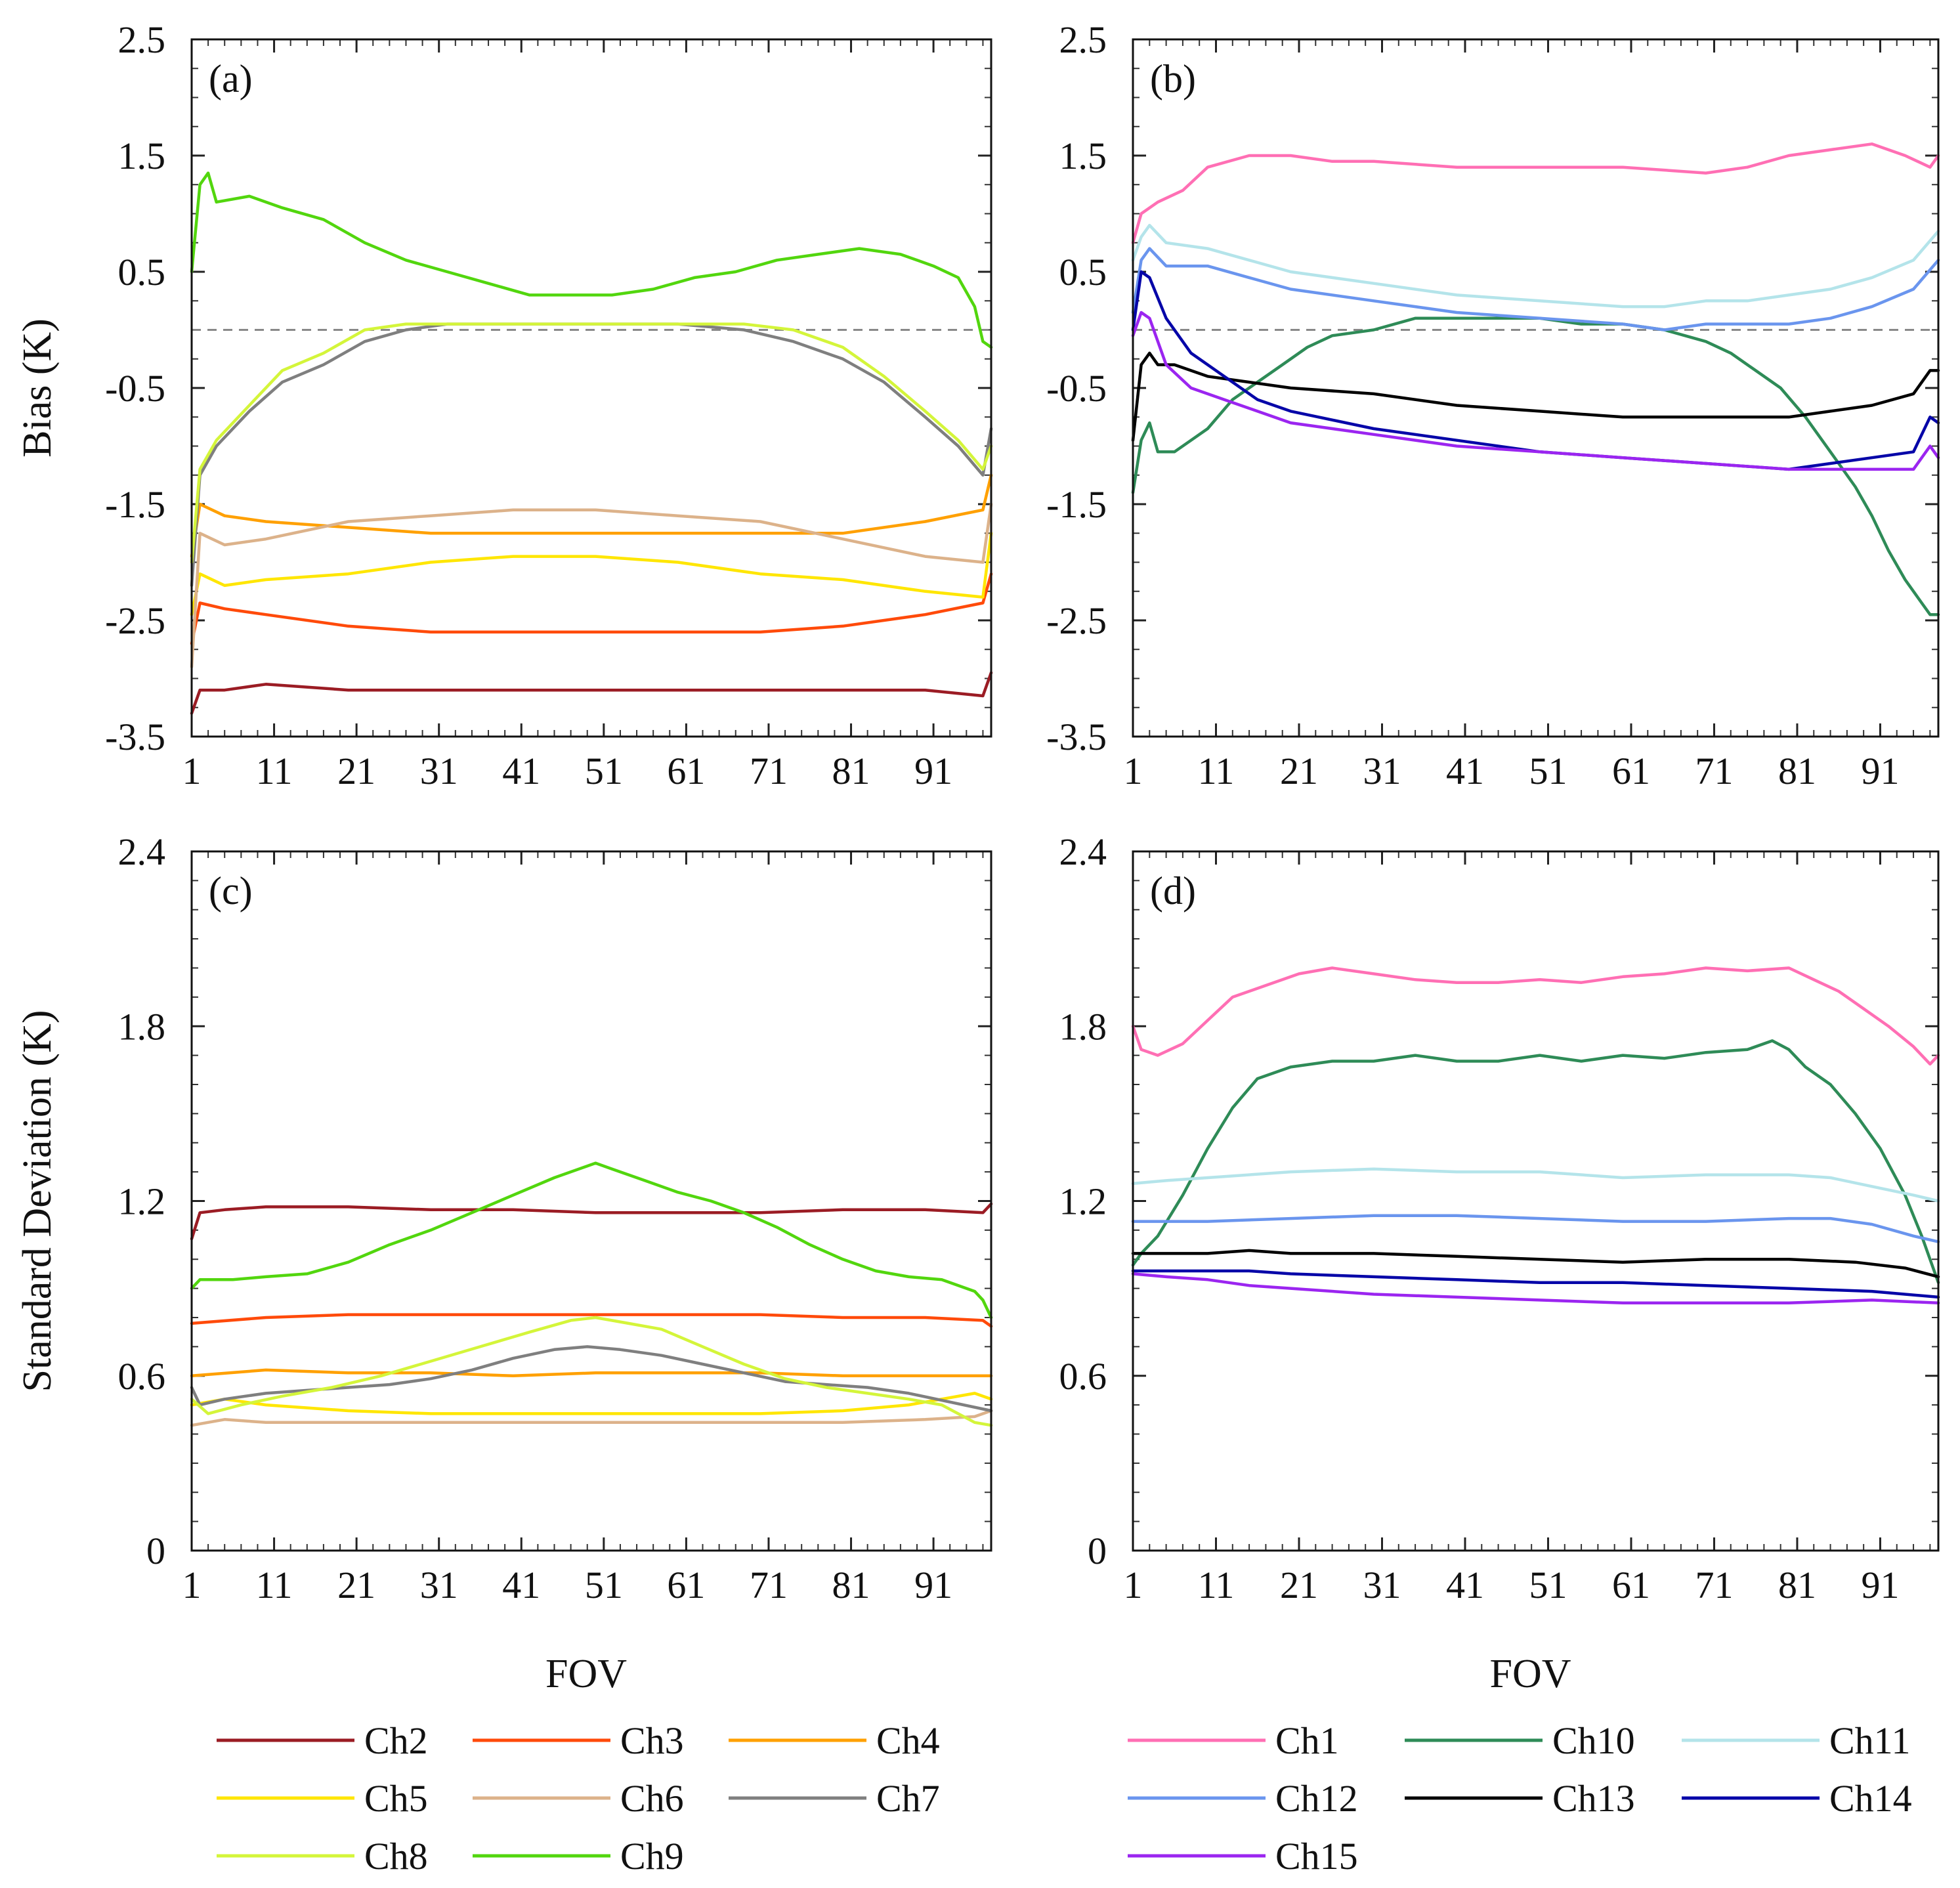 The height and width of the screenshot is (1888, 1960). Describe the element at coordinates (322, 1856) in the screenshot. I see `legend-item-ch8: Ch8` at that location.